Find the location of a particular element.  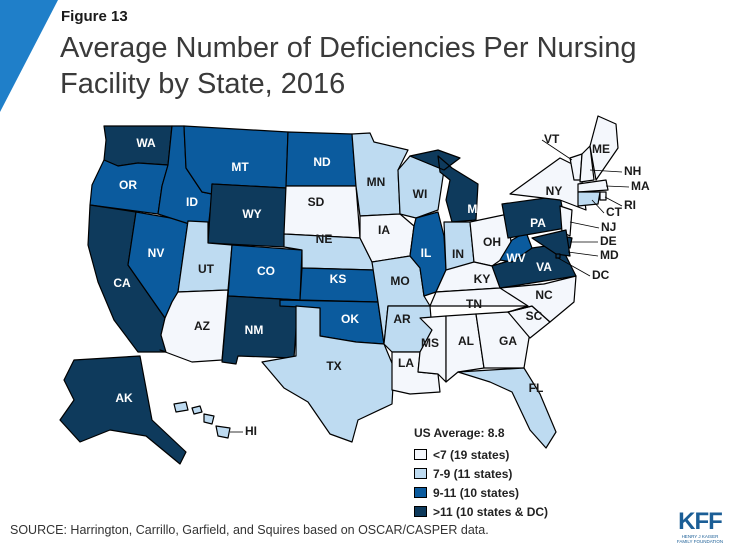

legend-item-high: >11 (10 states & DC) is located at coordinates (481, 511).